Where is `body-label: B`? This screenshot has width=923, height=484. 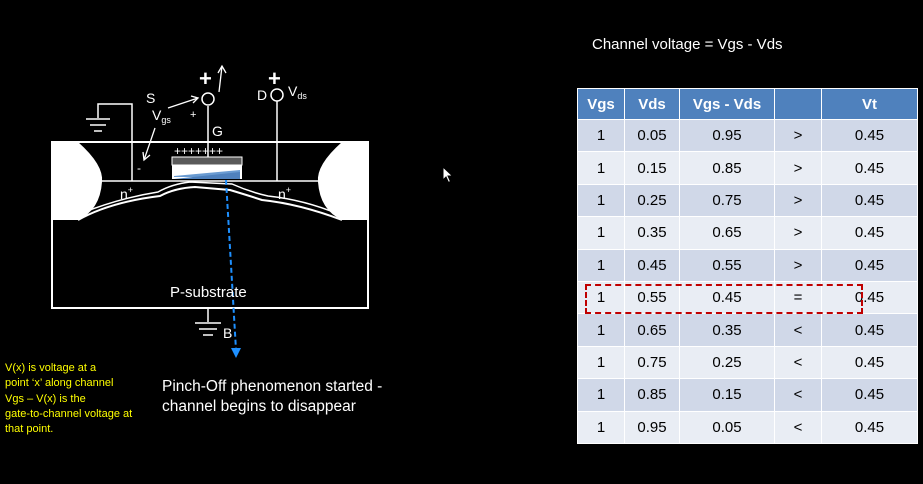
body-label: B is located at coordinates (227, 333).